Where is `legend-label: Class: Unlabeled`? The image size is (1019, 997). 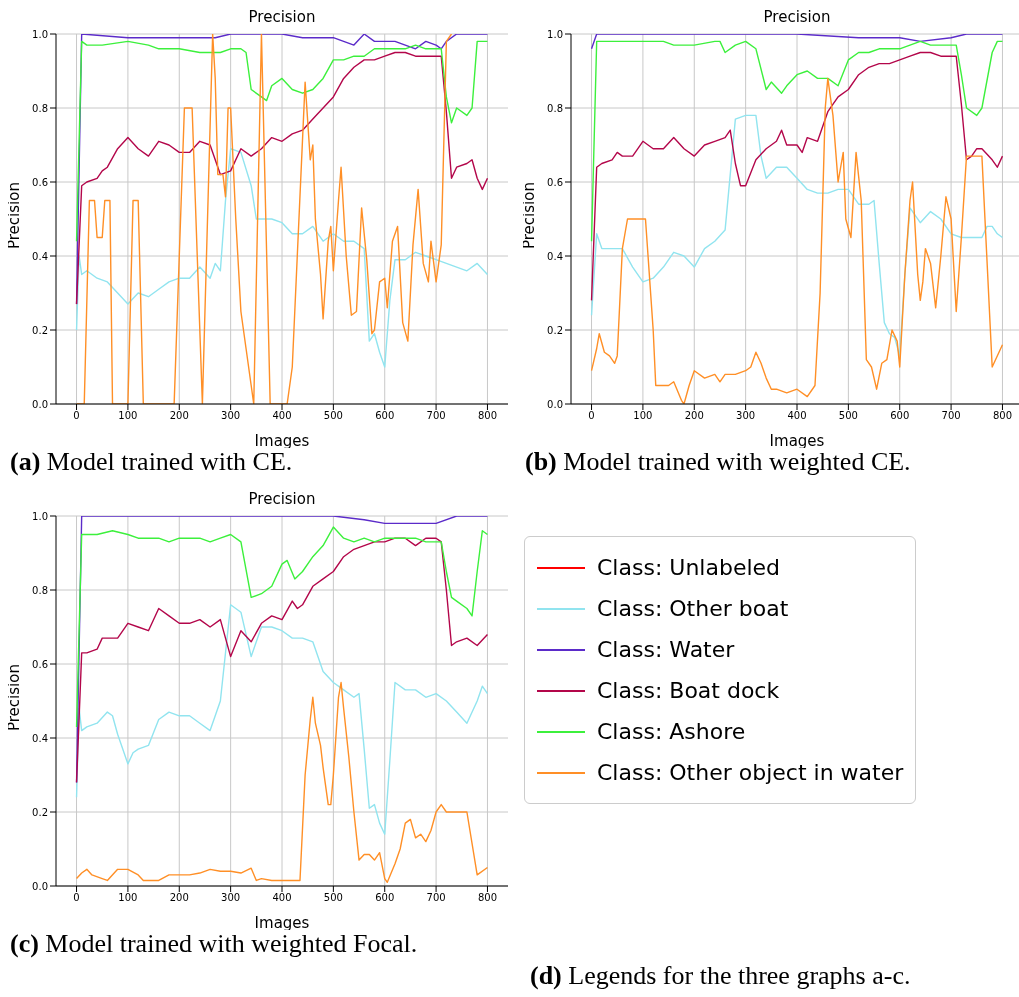
legend-label: Class: Unlabeled is located at coordinates (689, 567).